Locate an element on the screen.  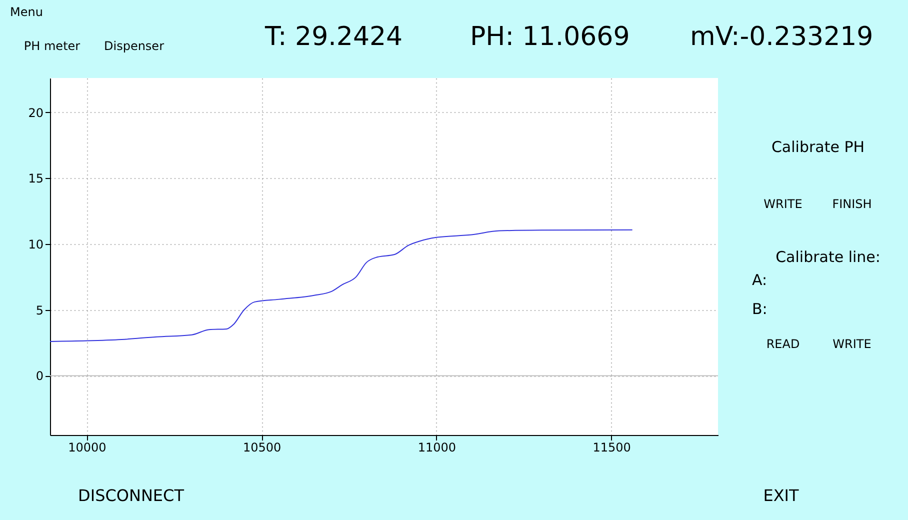
x-tick-label: 11000 is located at coordinates (437, 447).